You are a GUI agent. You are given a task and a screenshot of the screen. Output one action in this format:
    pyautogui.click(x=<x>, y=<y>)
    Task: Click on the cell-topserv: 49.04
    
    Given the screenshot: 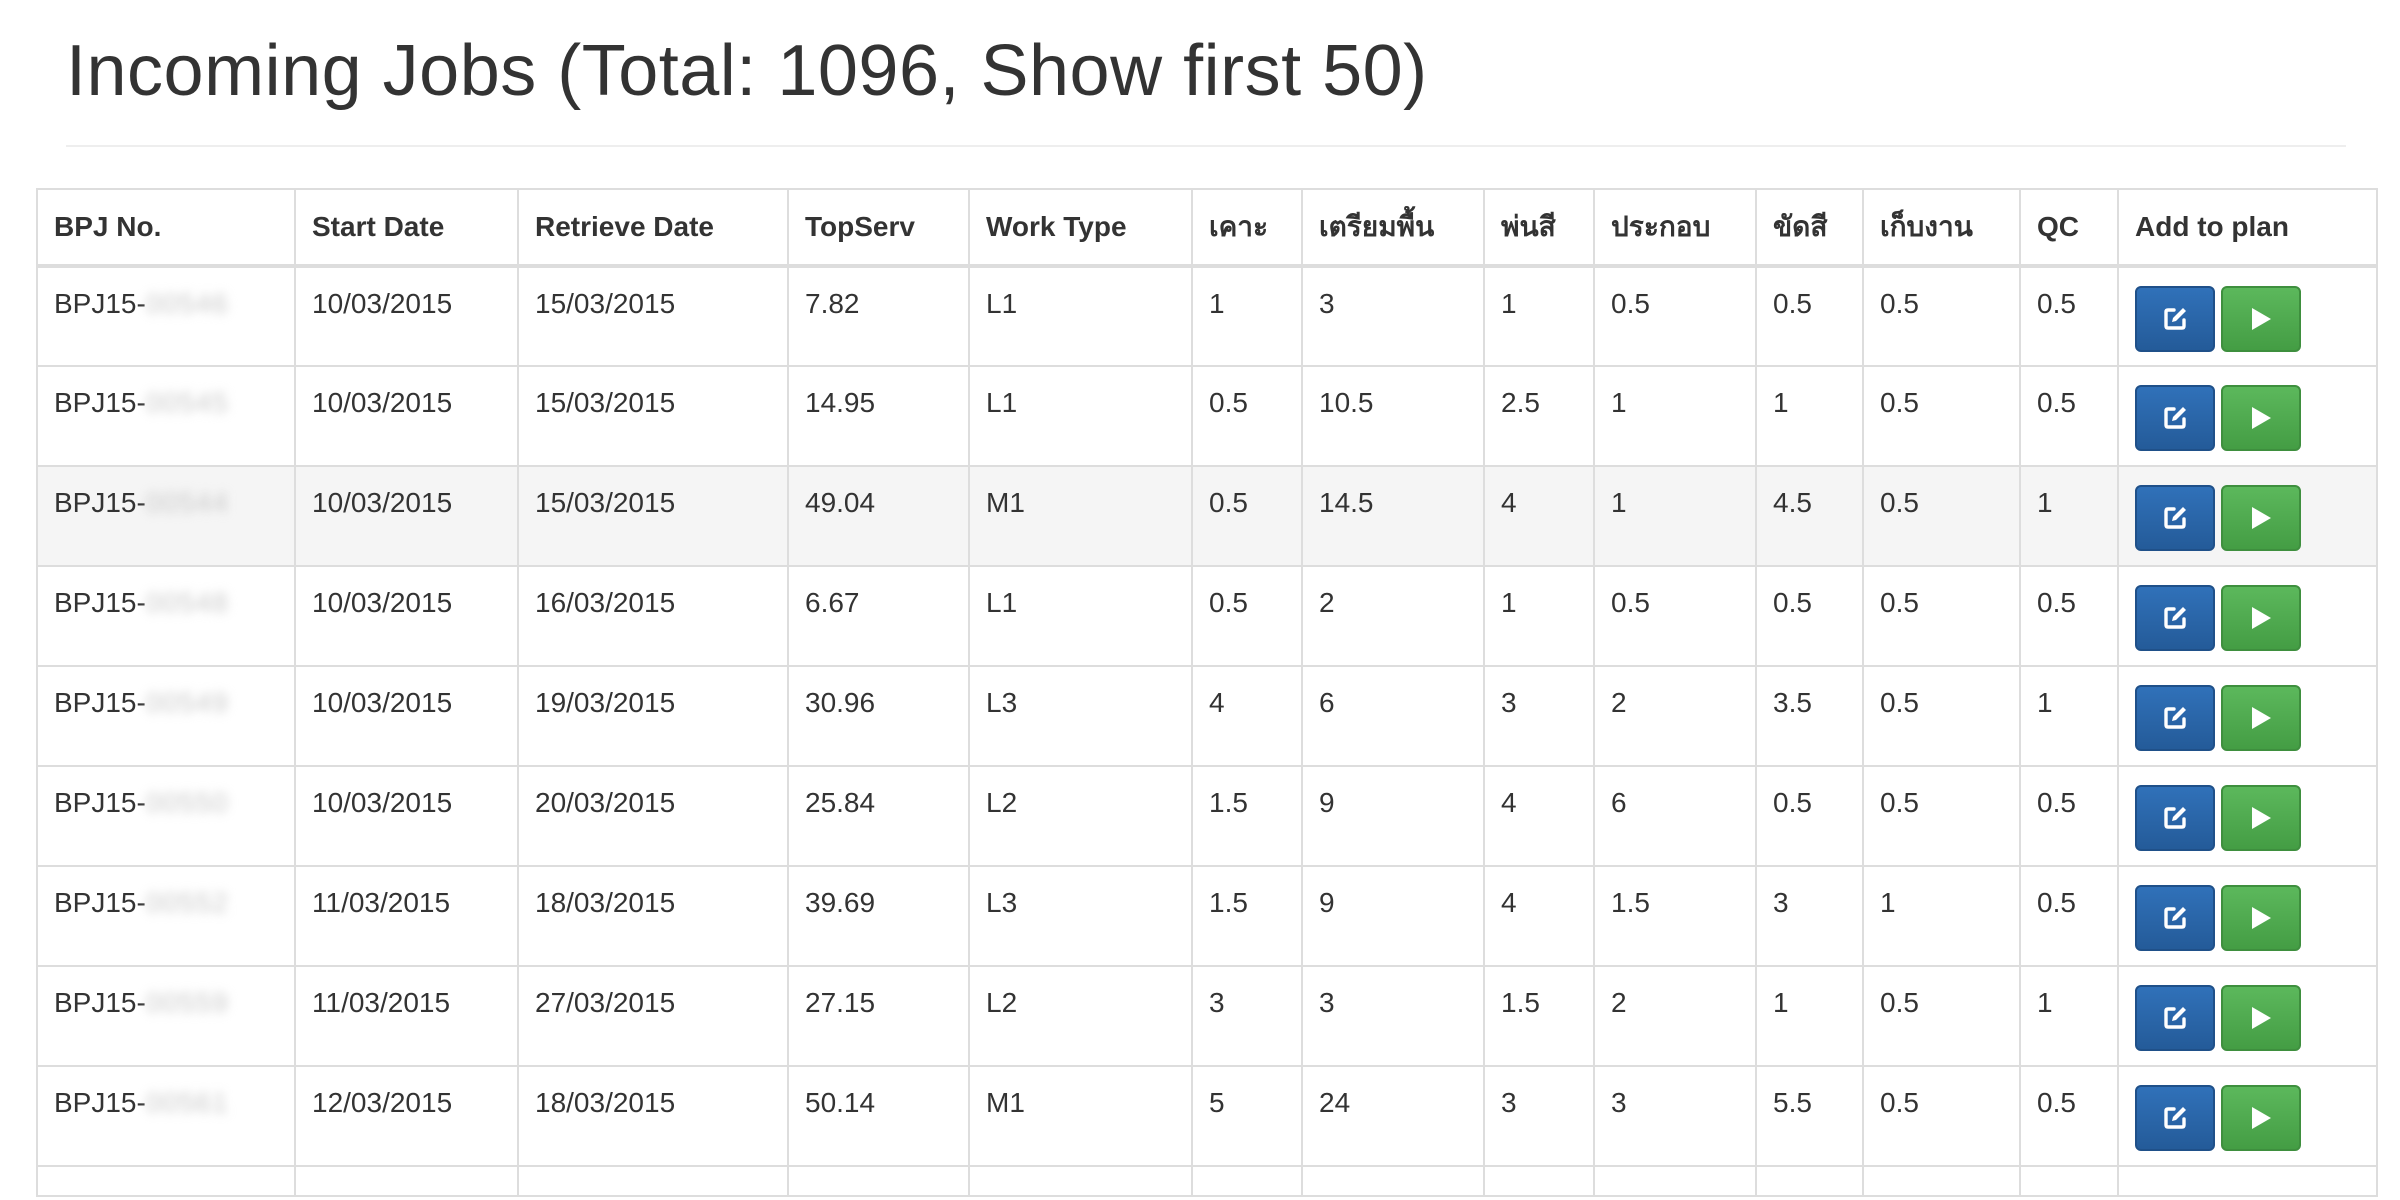 What is the action you would take?
    pyautogui.click(x=878, y=516)
    